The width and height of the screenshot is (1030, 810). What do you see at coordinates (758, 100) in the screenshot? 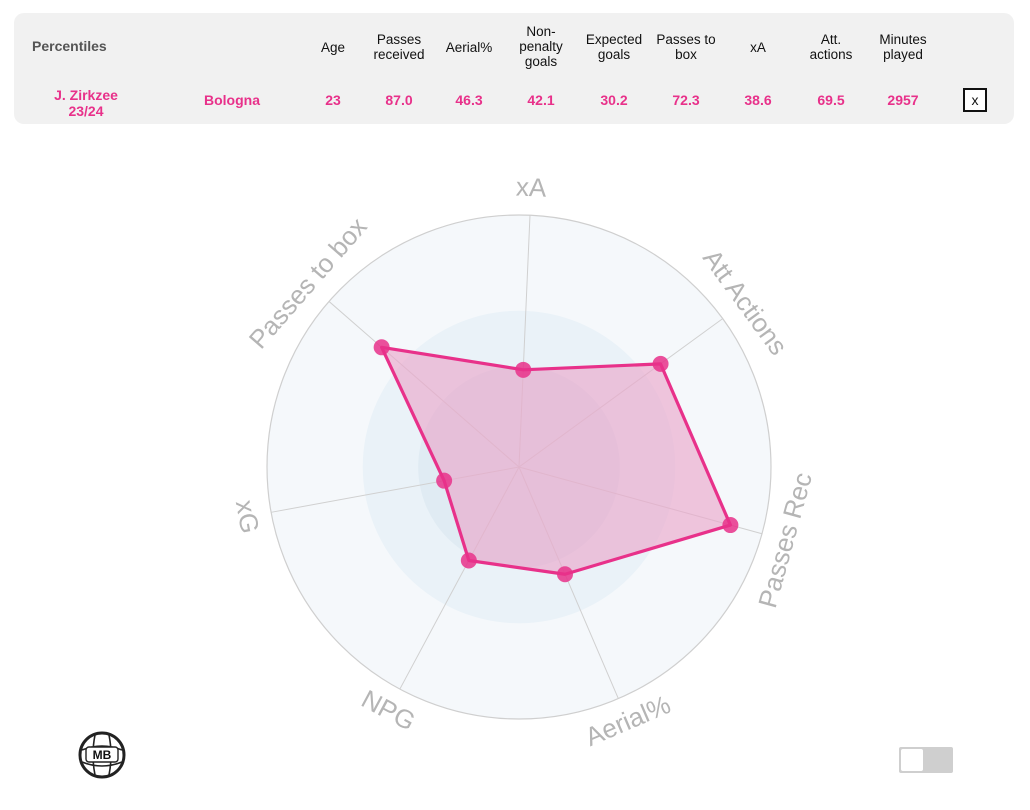
I see `value-xa: 38.6` at bounding box center [758, 100].